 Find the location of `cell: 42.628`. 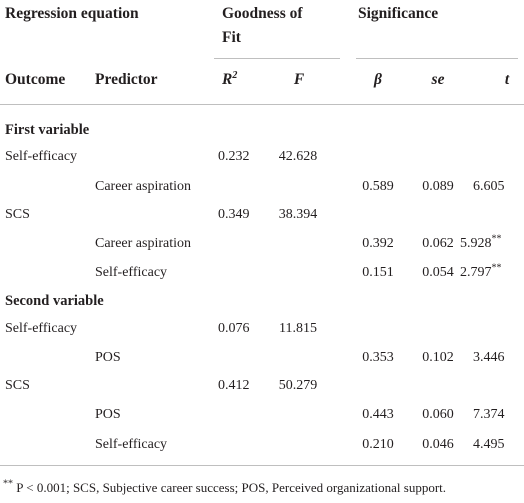

cell: 42.628 is located at coordinates (298, 156).